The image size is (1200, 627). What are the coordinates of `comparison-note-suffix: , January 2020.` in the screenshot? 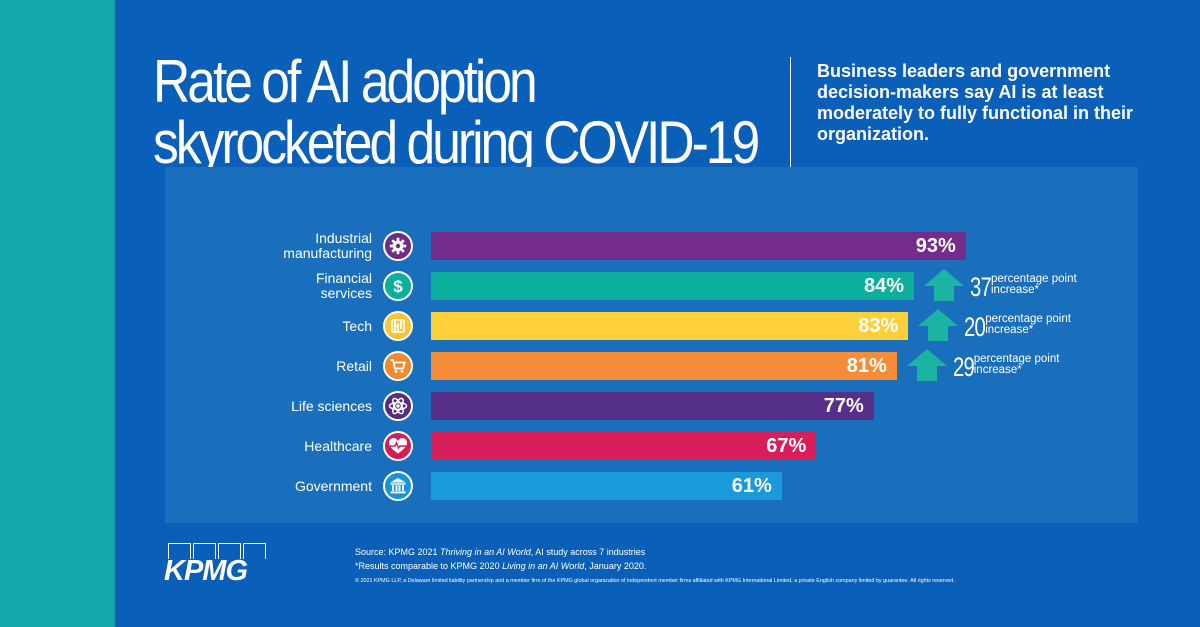 It's located at (615, 566).